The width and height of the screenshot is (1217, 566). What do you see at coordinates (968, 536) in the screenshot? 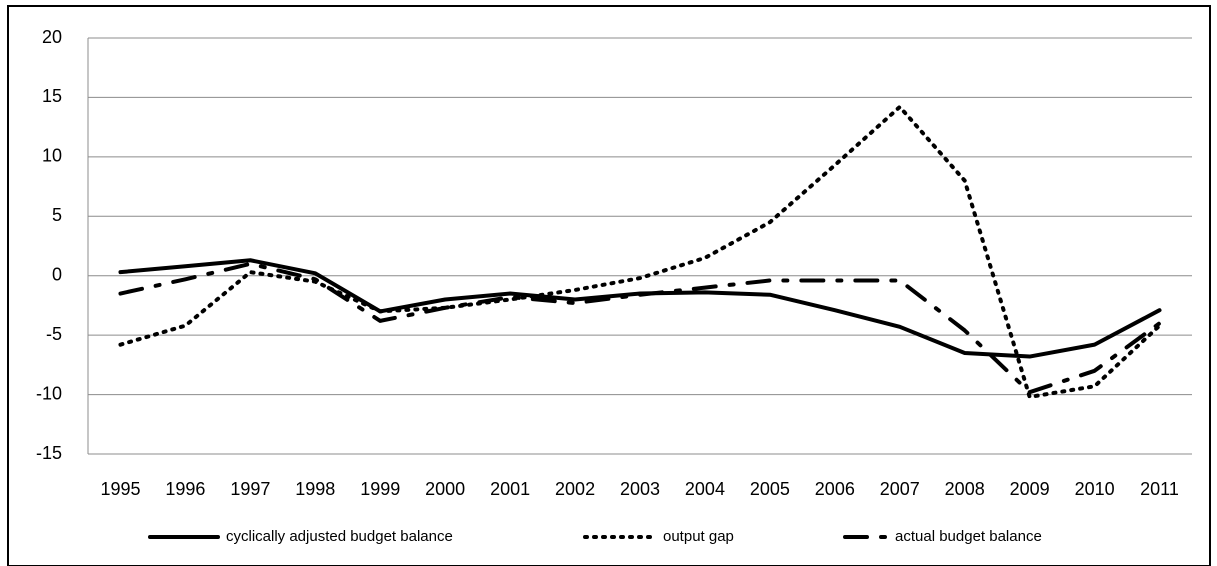
I see `legend-label: actual budget balance` at bounding box center [968, 536].